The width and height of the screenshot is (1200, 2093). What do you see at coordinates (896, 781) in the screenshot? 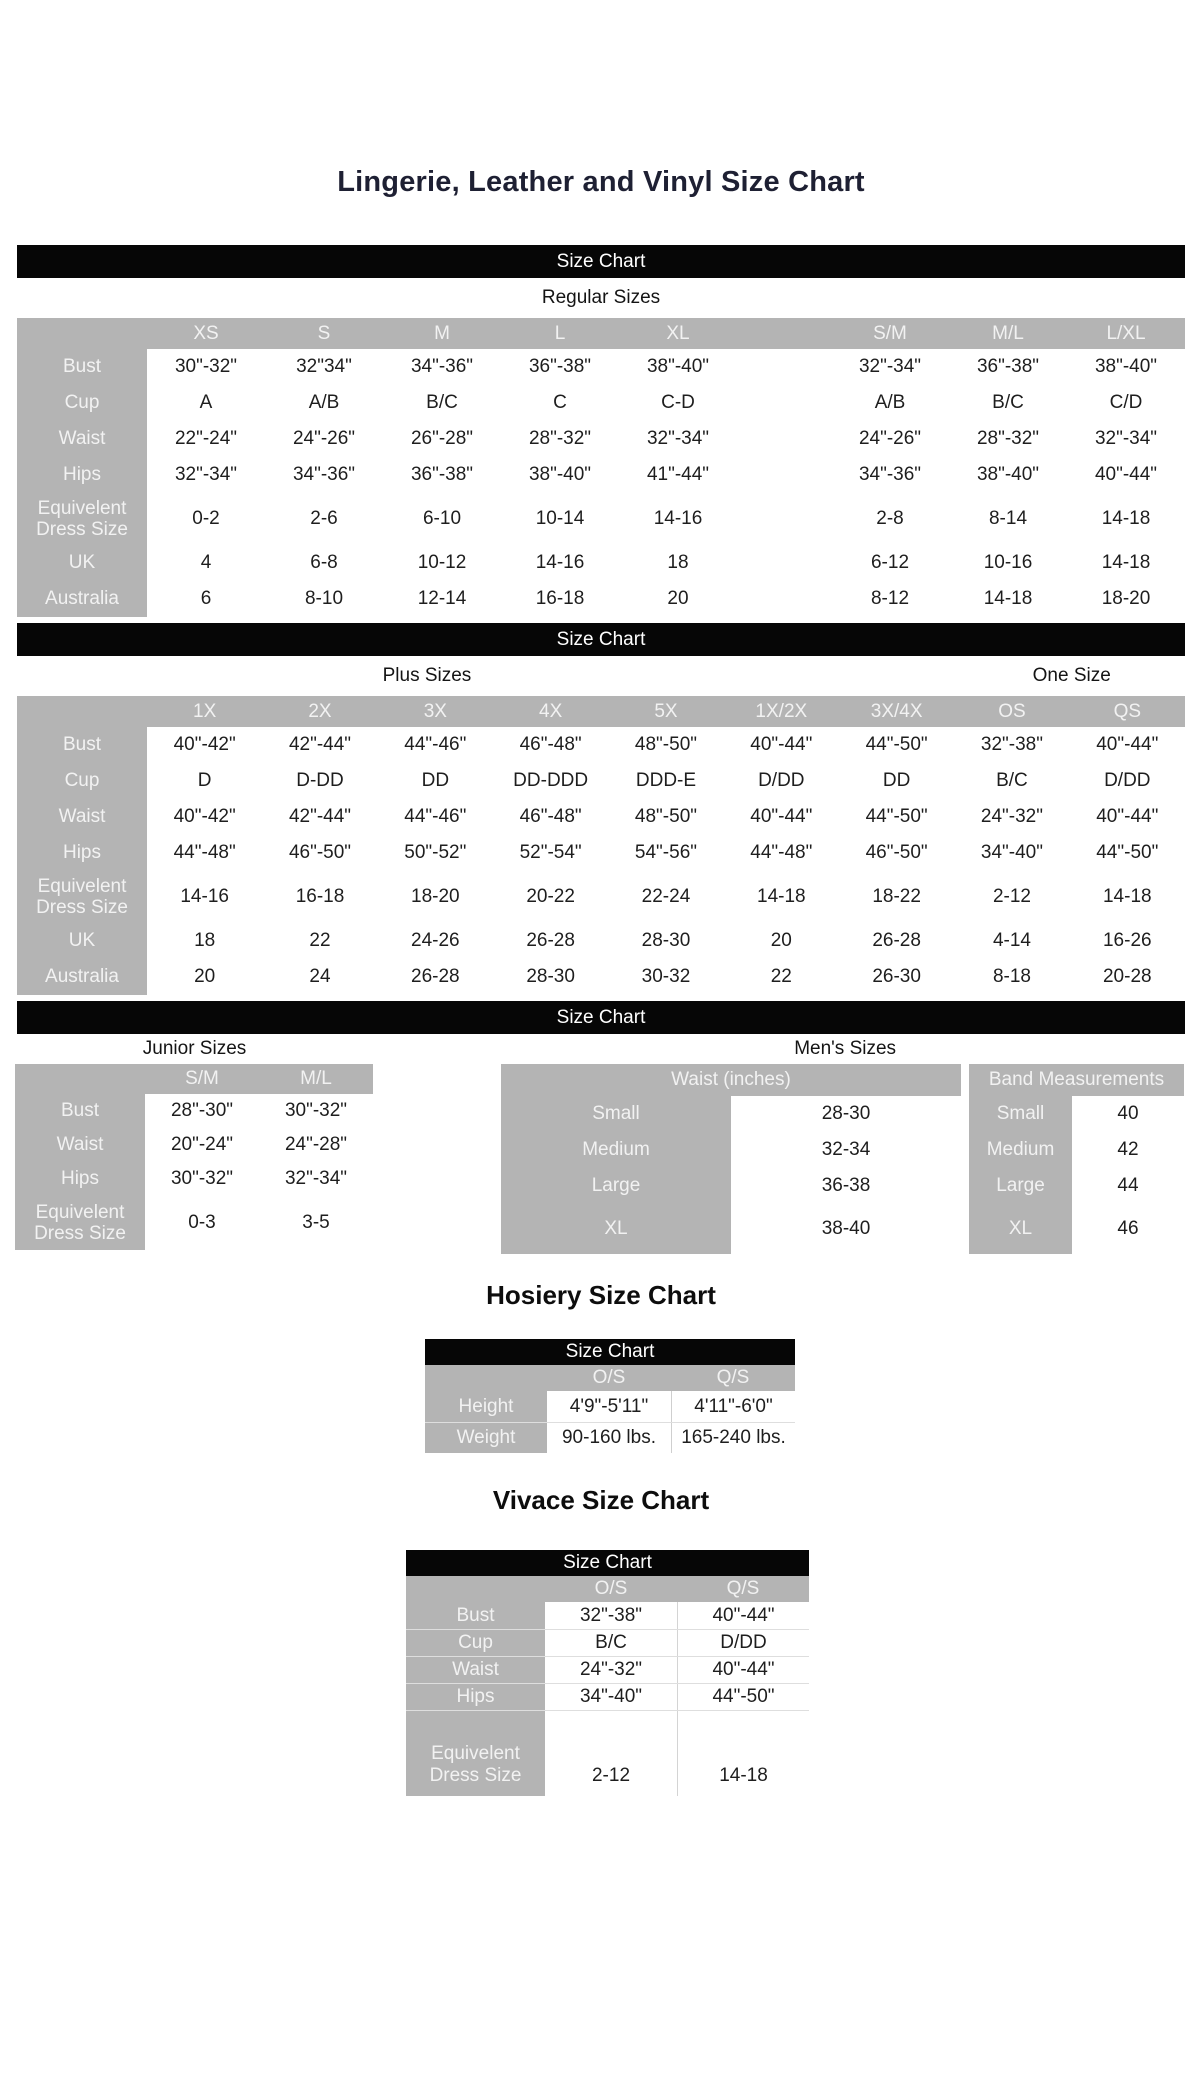
I see `size-cell: DD` at bounding box center [896, 781].